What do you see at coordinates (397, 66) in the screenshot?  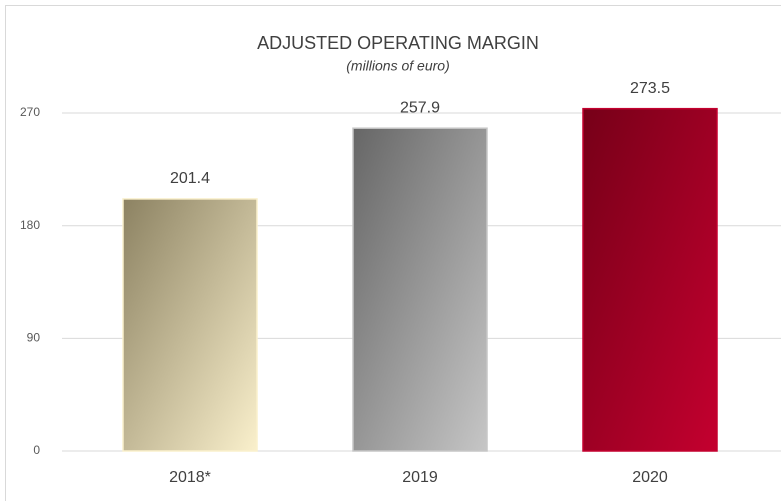 I see `chart-subtitle: (millions of euro)` at bounding box center [397, 66].